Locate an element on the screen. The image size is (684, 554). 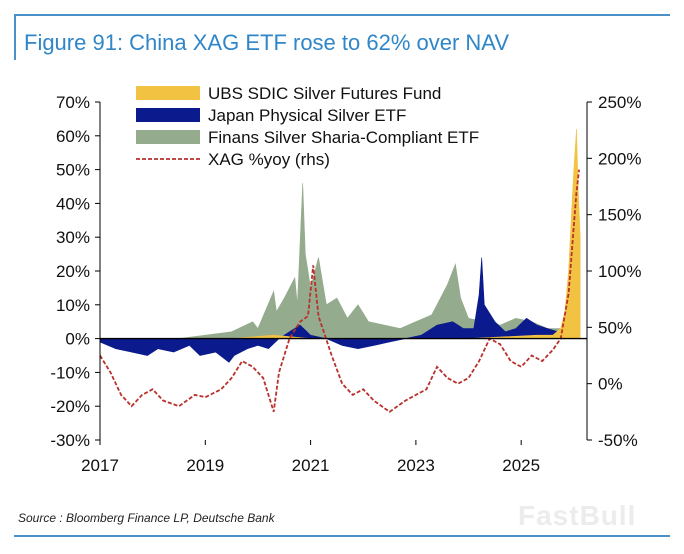
left-axis-tick-label: 20% is located at coordinates (73, 271).